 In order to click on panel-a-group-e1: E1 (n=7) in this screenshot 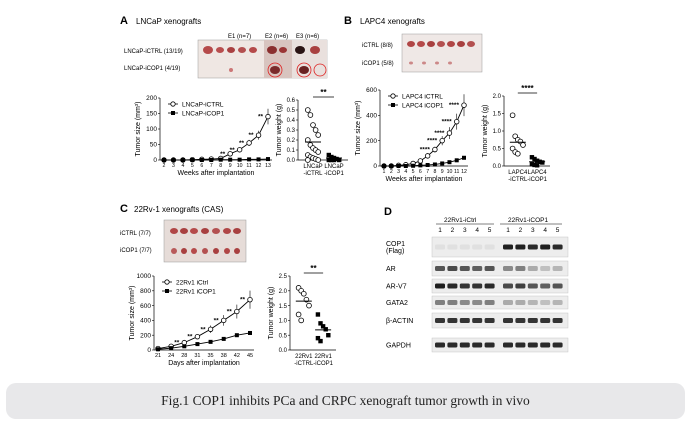, I will do `click(239, 37)`.